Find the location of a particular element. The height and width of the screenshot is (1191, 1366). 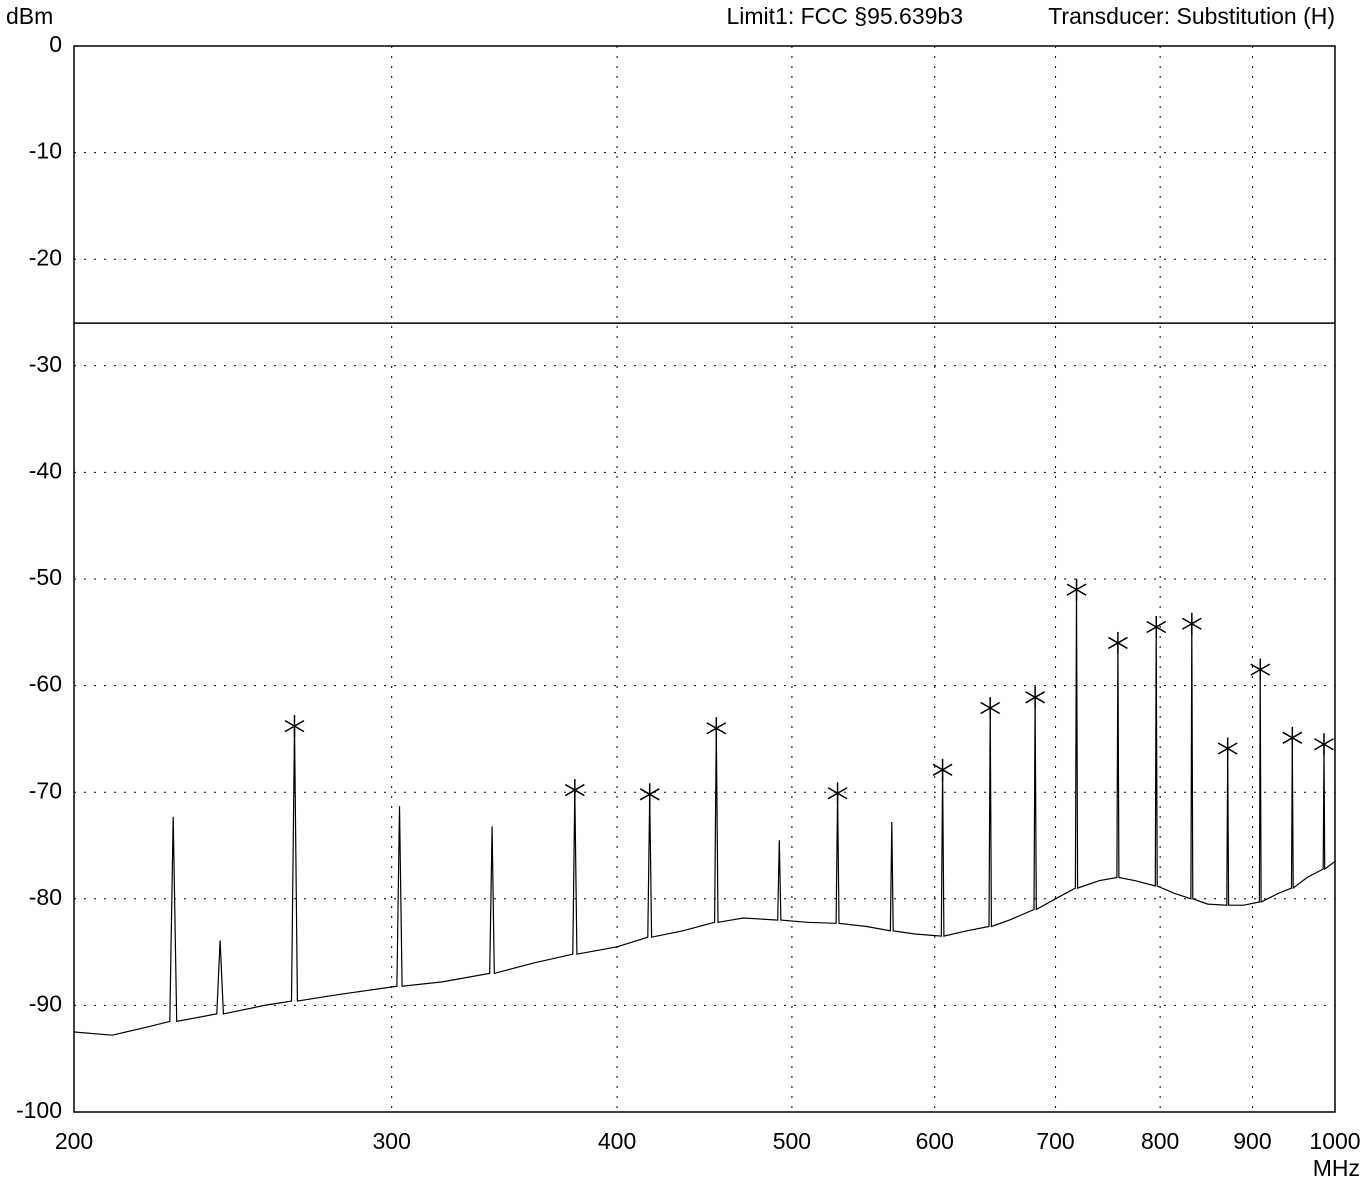

y-tick-label: -80 is located at coordinates (45, 897).